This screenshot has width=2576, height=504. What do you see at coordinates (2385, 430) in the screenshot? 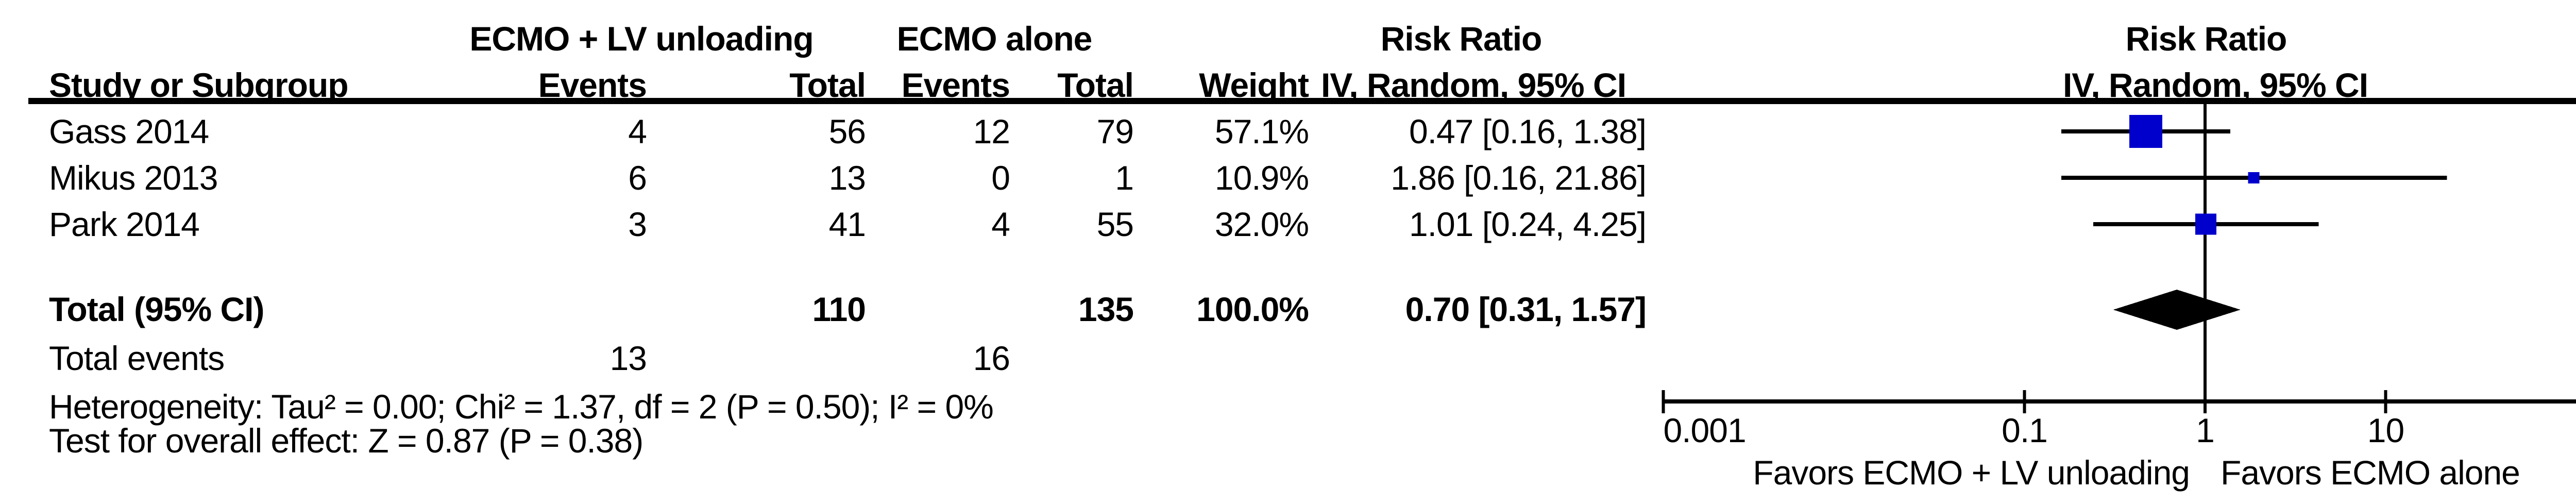
I see `x-tick-label-3: 10` at bounding box center [2385, 430].